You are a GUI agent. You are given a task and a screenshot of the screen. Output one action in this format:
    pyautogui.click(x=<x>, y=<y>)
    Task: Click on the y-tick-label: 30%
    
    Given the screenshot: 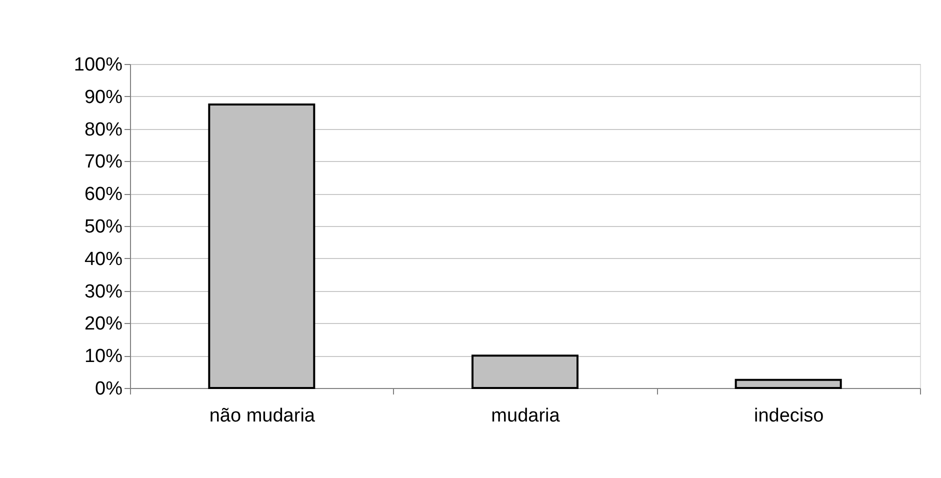 What is the action you would take?
    pyautogui.click(x=103, y=291)
    